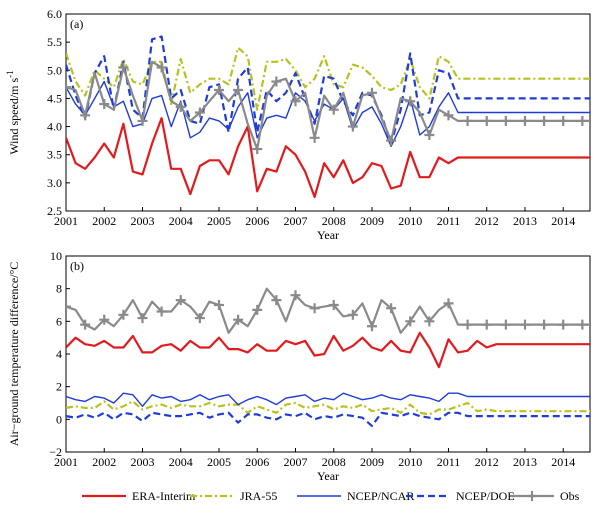 Image resolution: width=601 pixels, height=513 pixels. Describe the element at coordinates (258, 496) in the screenshot. I see `legend-label-1: JRA-55` at that location.